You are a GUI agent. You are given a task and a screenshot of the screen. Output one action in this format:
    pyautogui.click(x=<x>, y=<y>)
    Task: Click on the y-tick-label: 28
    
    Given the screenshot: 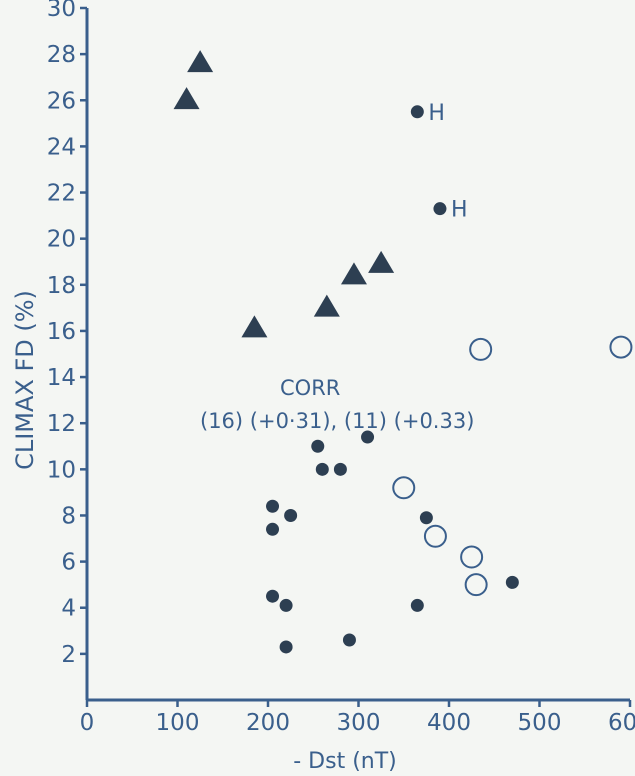 What is the action you would take?
    pyautogui.click(x=61, y=55)
    